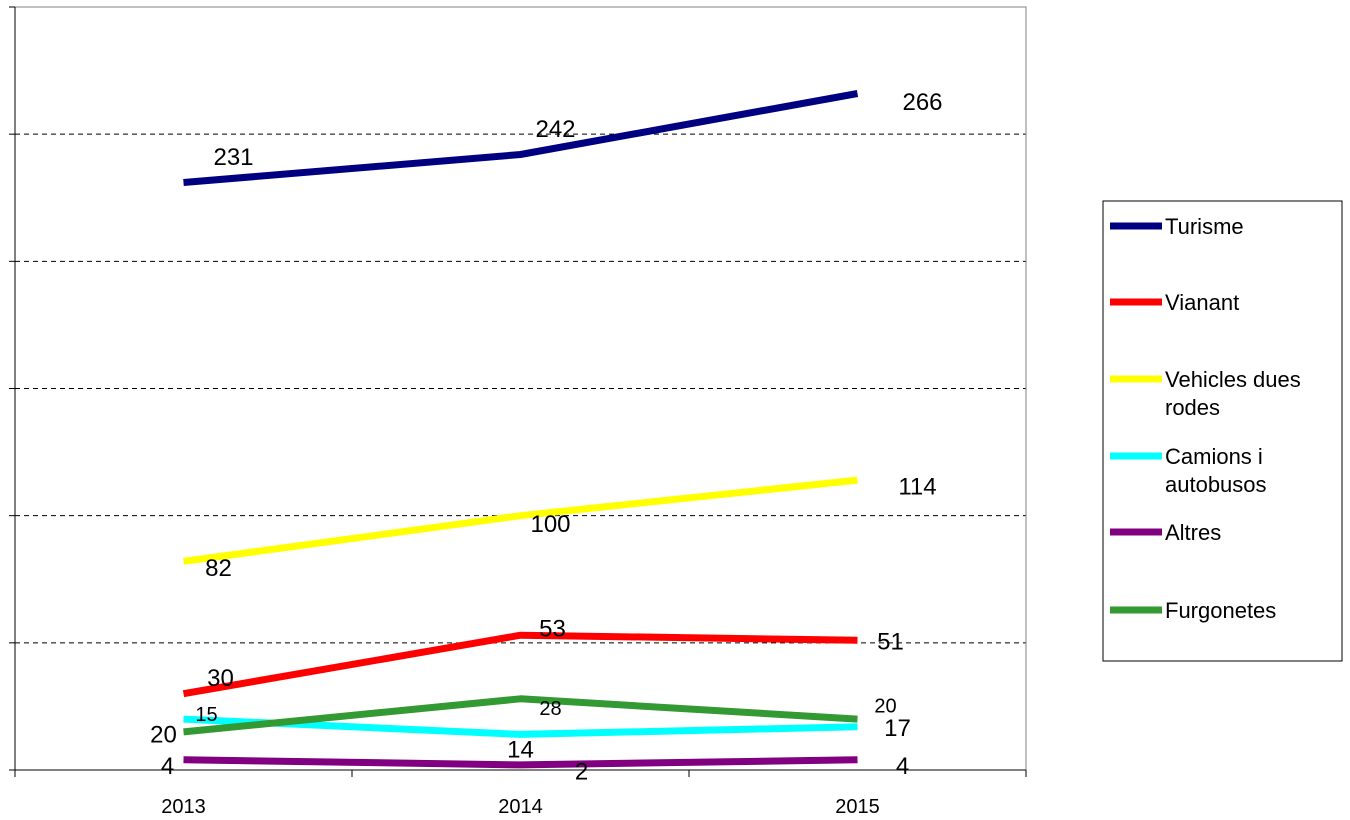 The width and height of the screenshot is (1350, 820). Describe the element at coordinates (218, 568) in the screenshot. I see `data-label: 82` at that location.